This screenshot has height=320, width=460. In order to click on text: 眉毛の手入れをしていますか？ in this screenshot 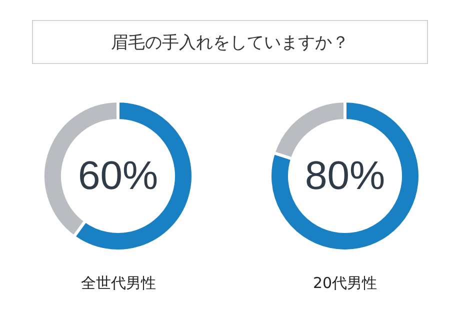, I will do `click(230, 42)`.